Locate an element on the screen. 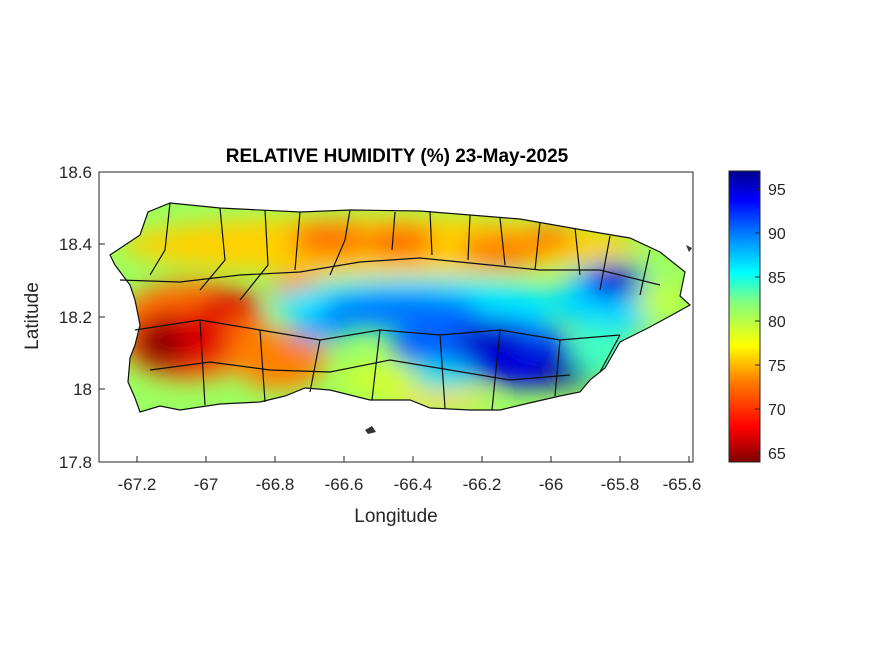  colorbar-tick-label: 95 is located at coordinates (777, 190).